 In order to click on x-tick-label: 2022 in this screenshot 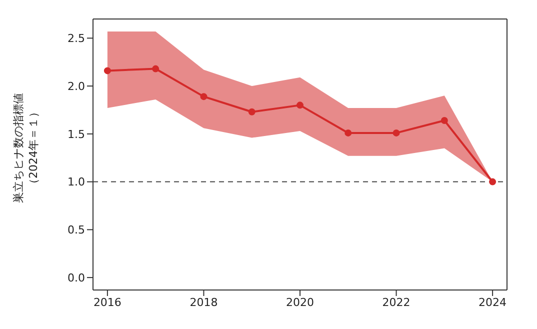, I will do `click(396, 302)`.